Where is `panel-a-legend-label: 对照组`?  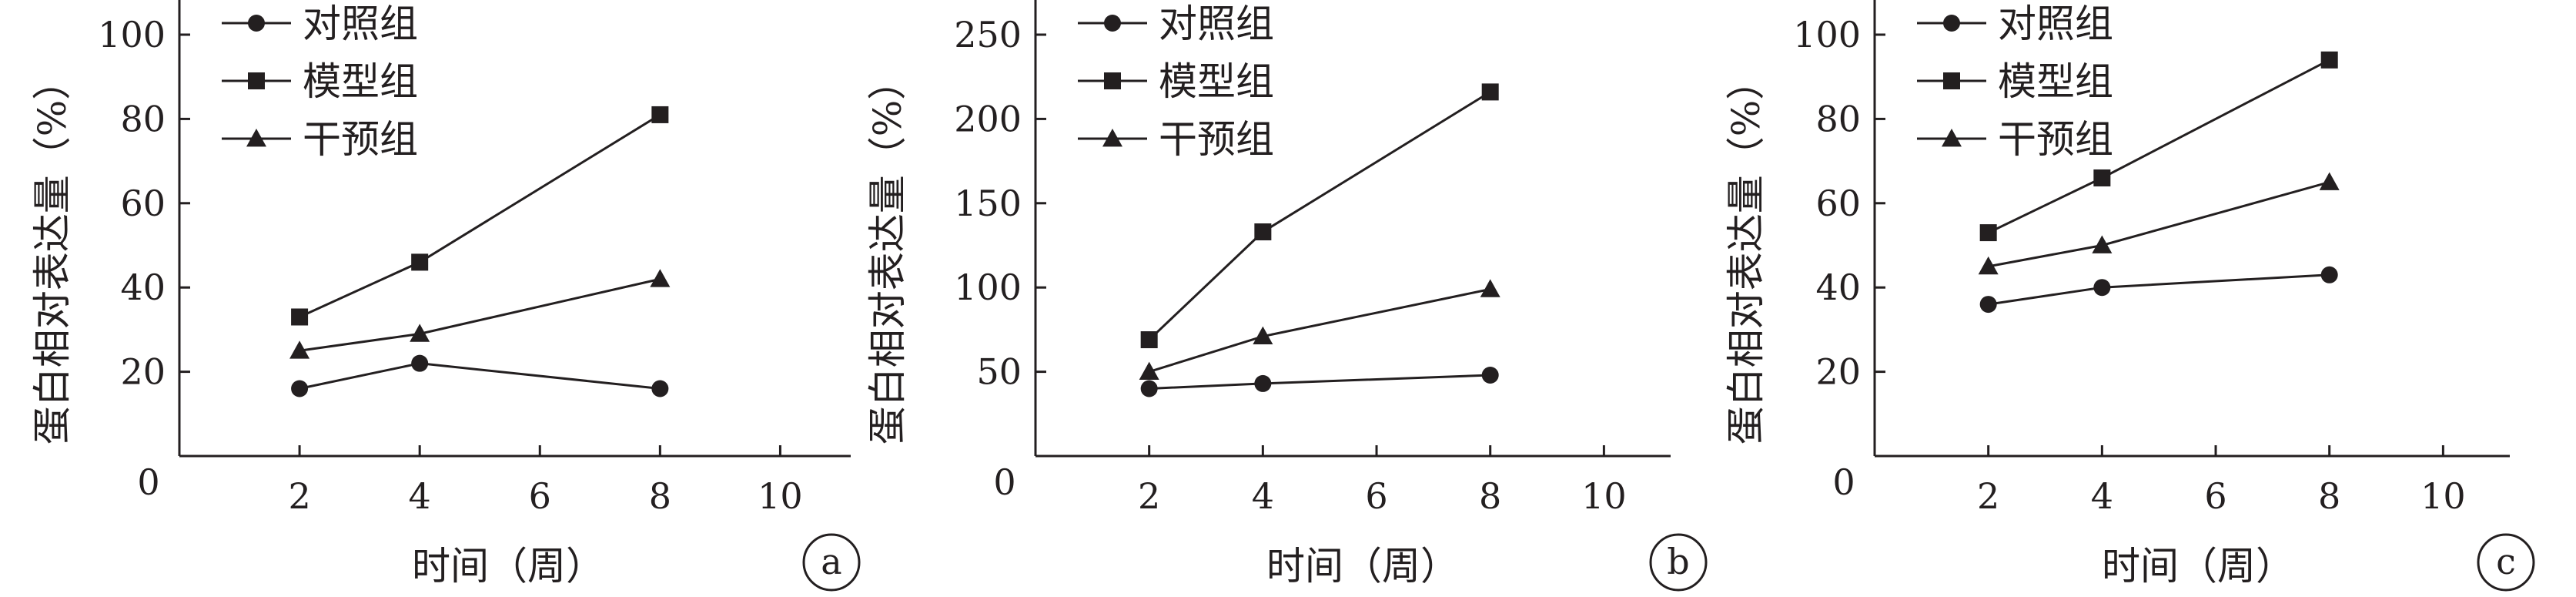 panel-a-legend-label: 对照组 is located at coordinates (360, 24).